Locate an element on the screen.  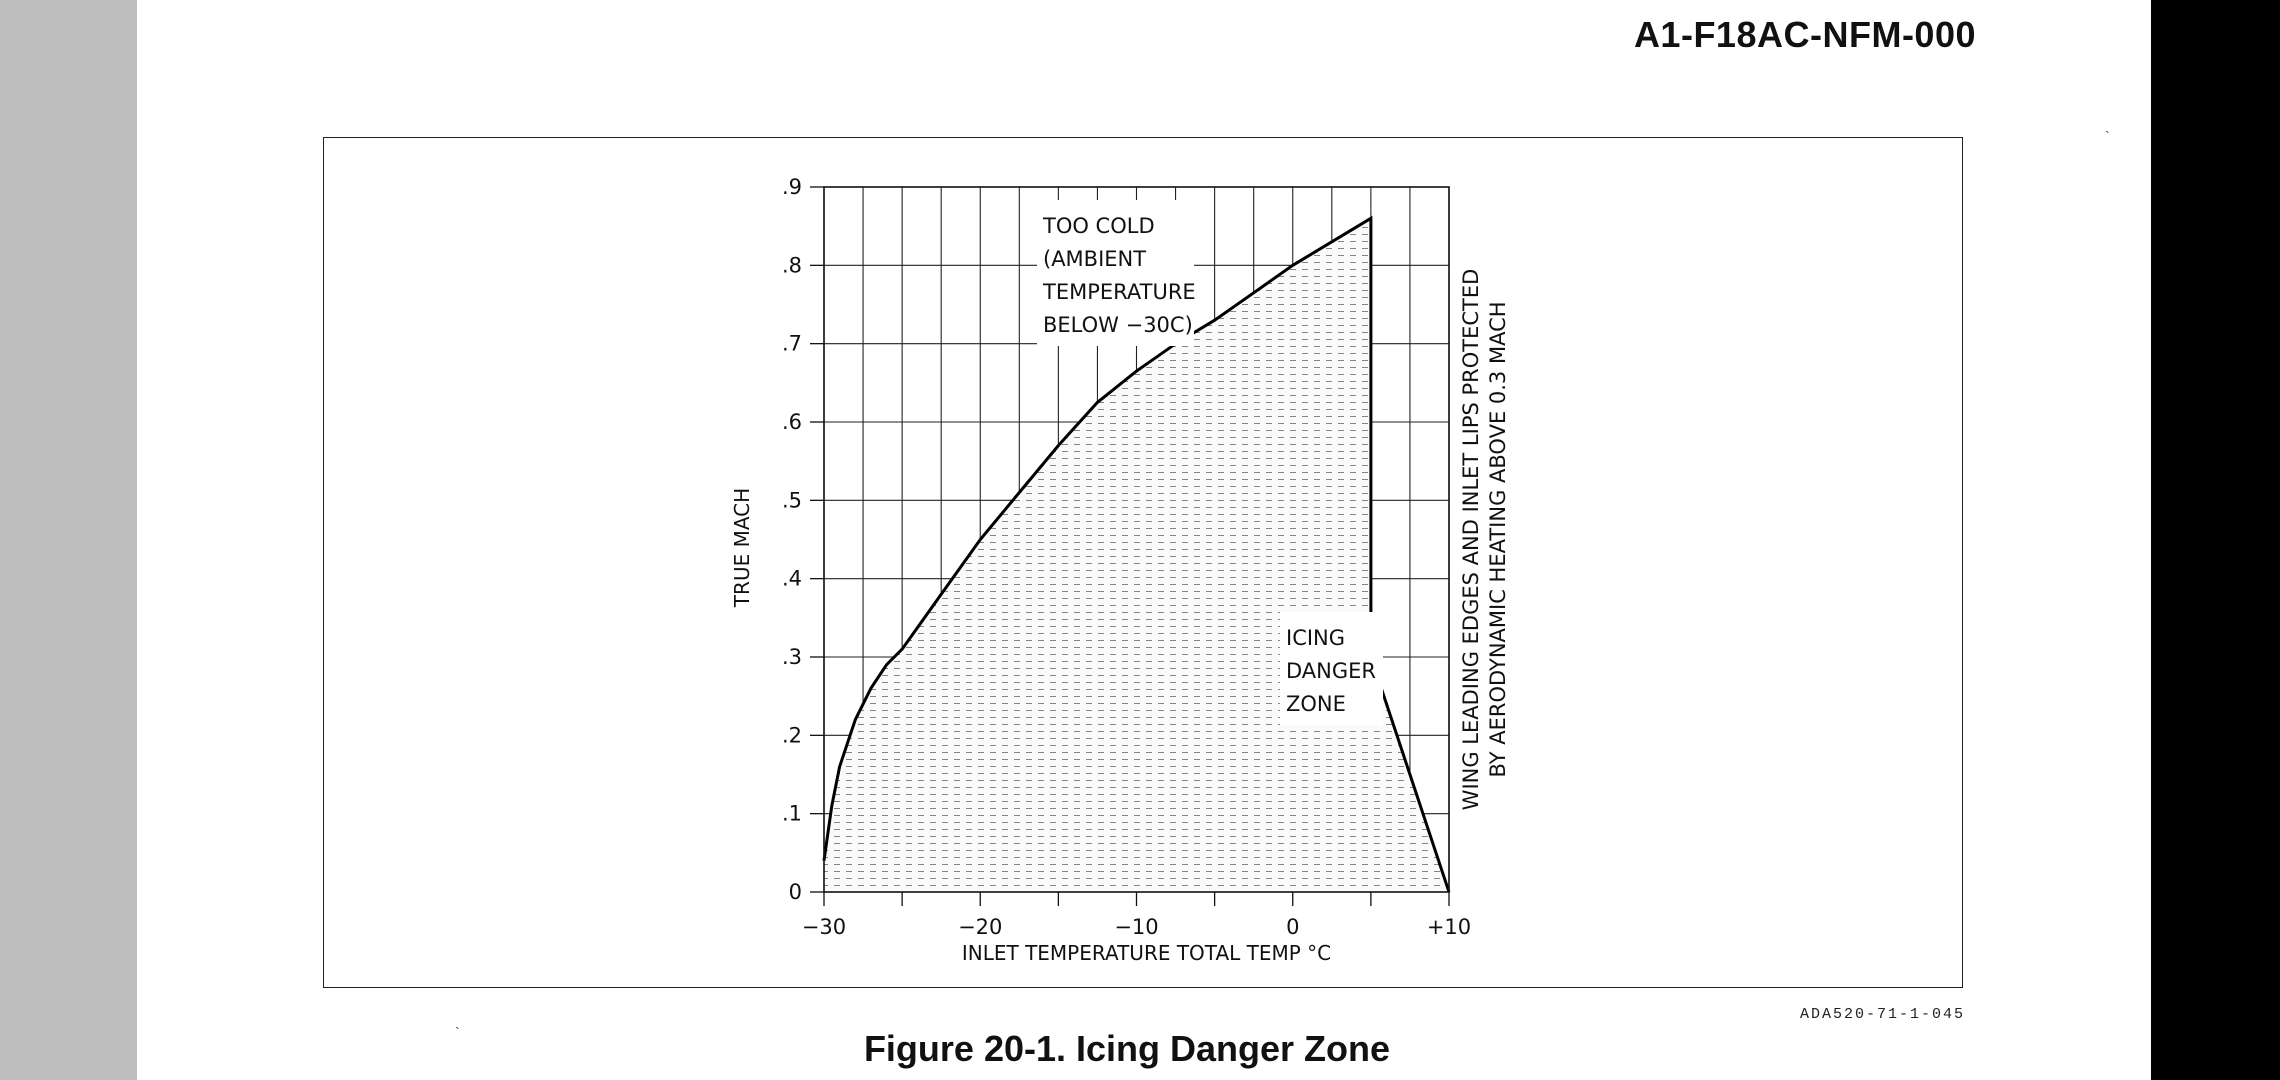
annotation-line: (AMBIENT is located at coordinates (1094, 259).